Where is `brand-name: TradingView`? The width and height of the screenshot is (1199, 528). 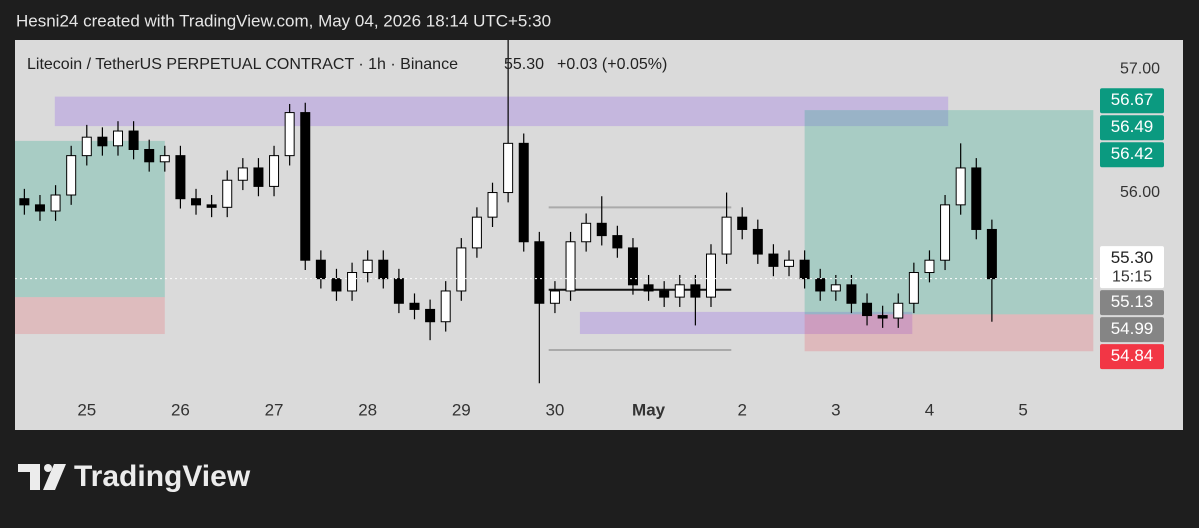 brand-name: TradingView is located at coordinates (162, 476).